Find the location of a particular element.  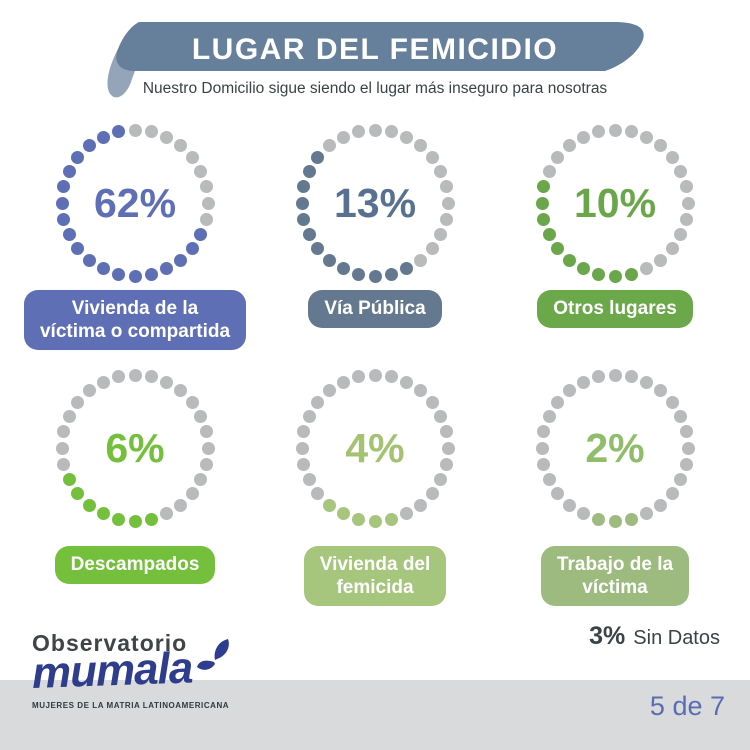

page-indicator: 5 de 7 is located at coordinates (687, 706).